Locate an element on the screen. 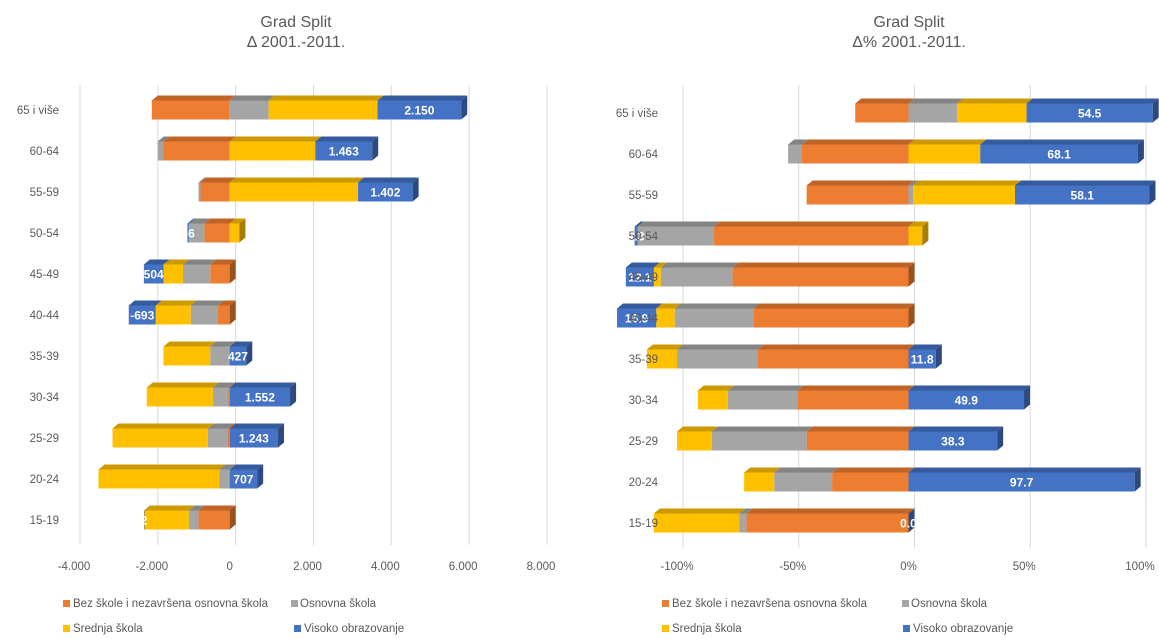 This screenshot has height=639, width=1159. left-x-tick-label: 8.000 is located at coordinates (541, 567).